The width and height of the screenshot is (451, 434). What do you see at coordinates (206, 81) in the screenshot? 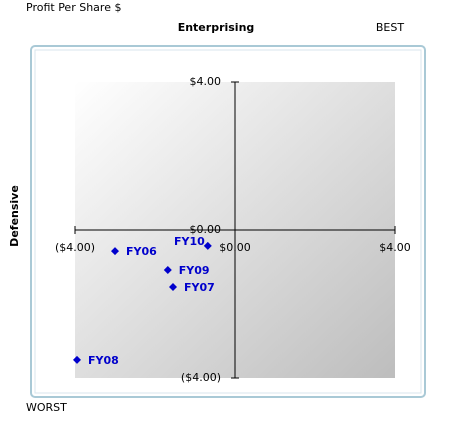
I see `y-tick-label: $4.00` at bounding box center [206, 81].